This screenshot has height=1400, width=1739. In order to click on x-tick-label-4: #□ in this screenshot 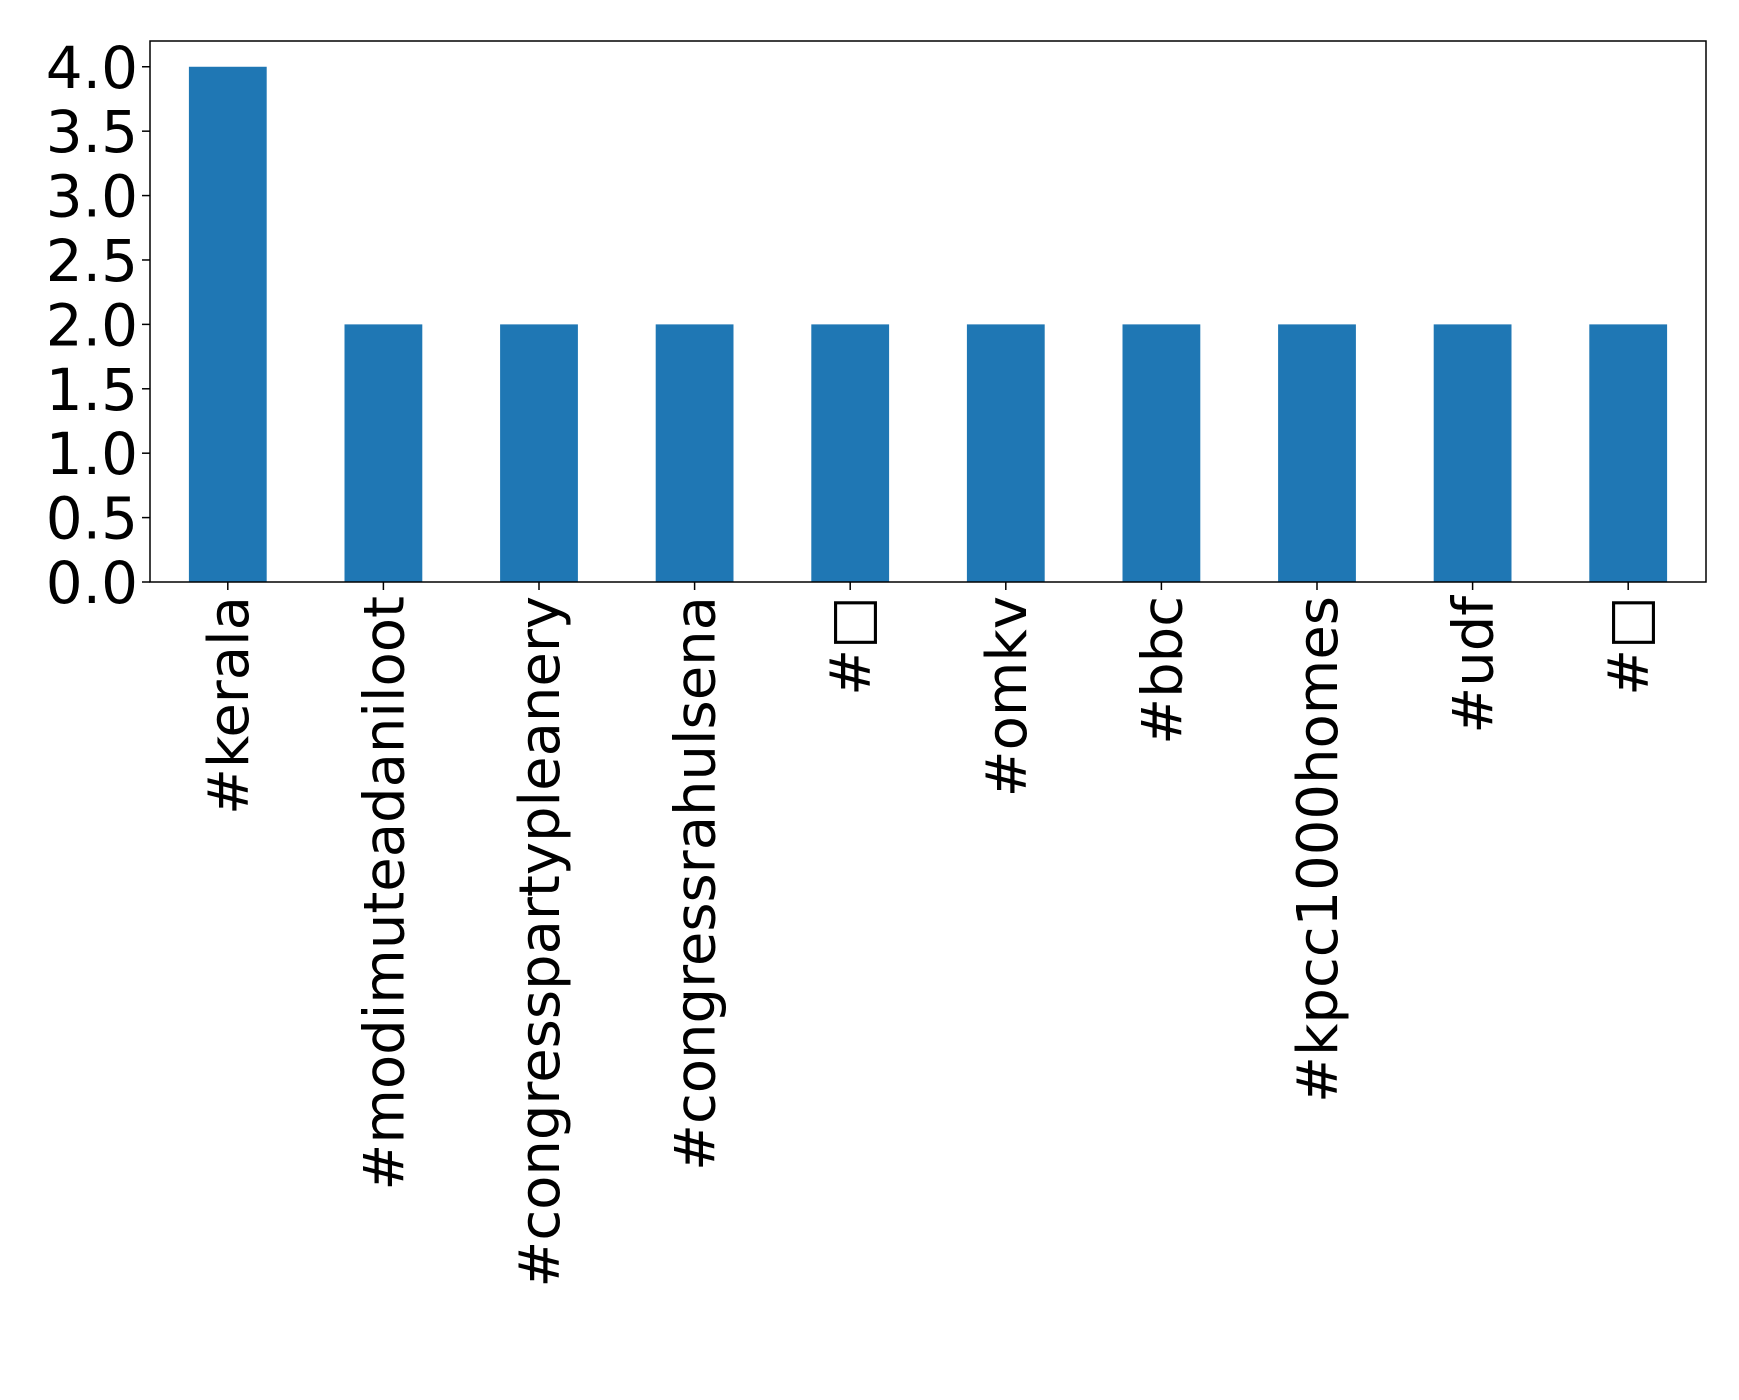, I will do `click(851, 646)`.